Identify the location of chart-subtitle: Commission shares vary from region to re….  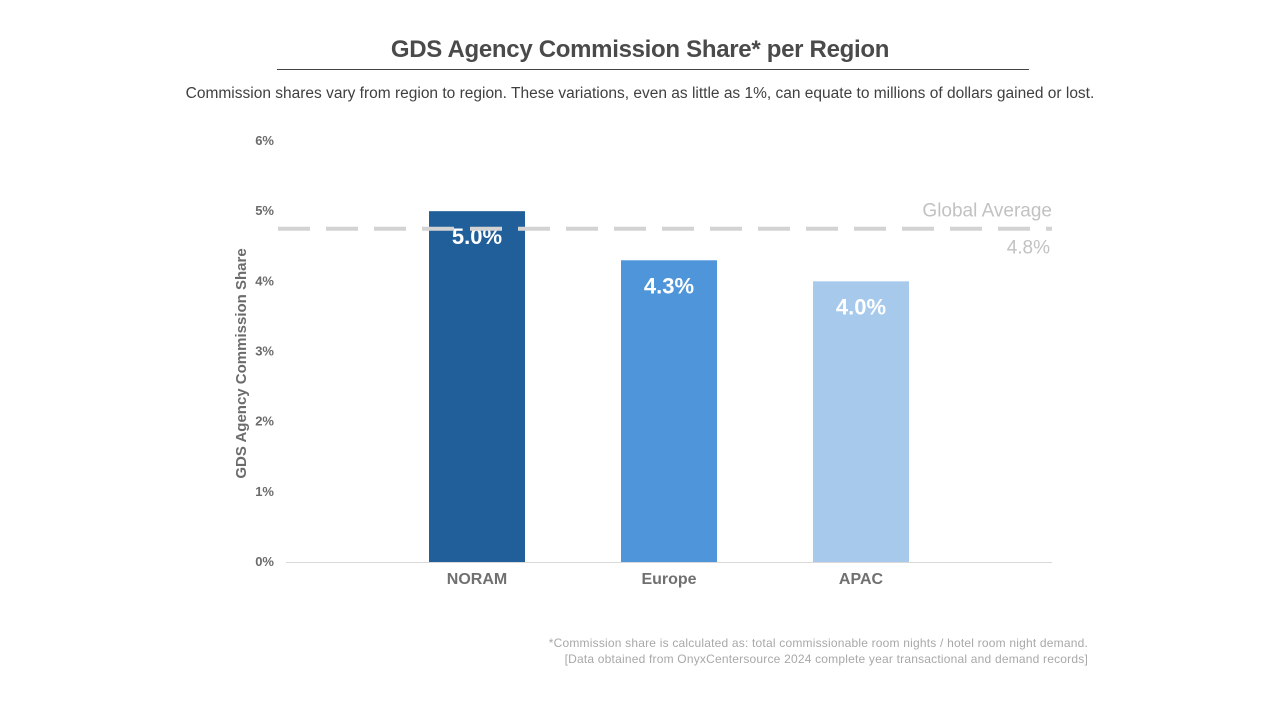
(640, 93).